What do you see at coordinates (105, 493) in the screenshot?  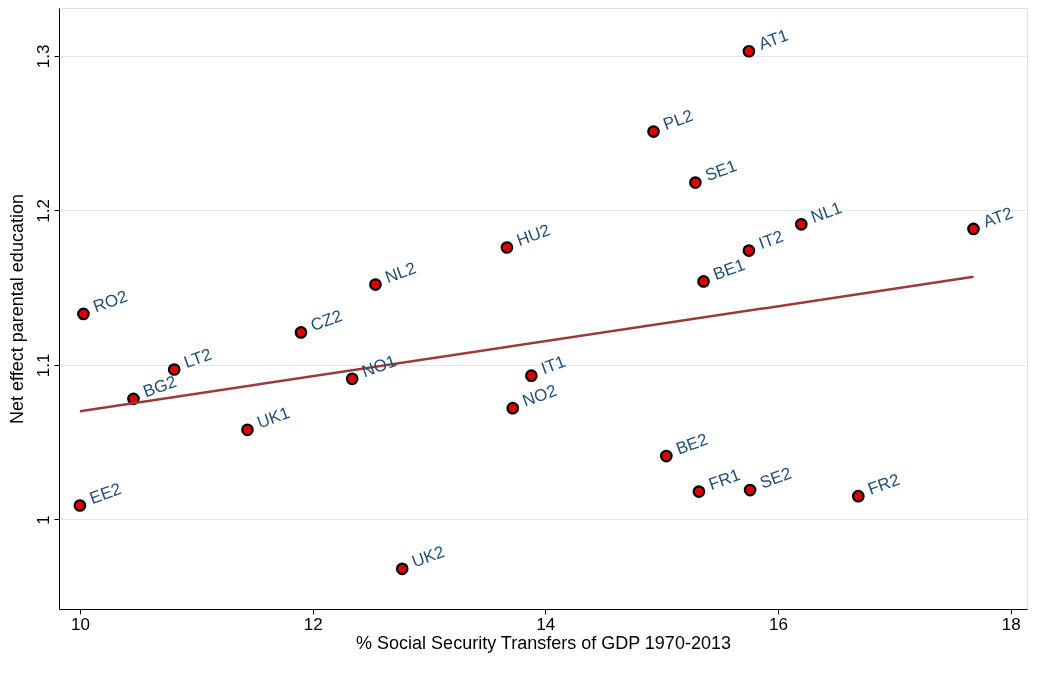 I see `annotation: EE2` at bounding box center [105, 493].